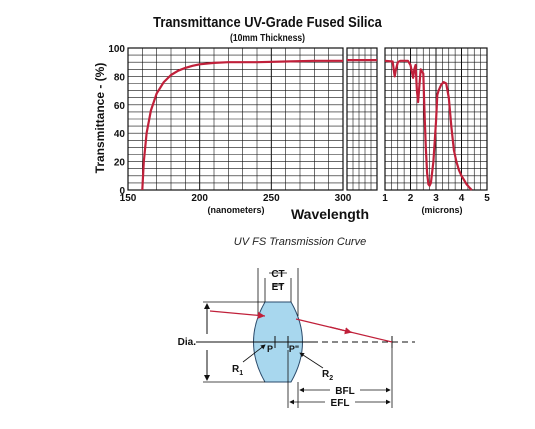 The height and width of the screenshot is (429, 535). What do you see at coordinates (242, 125) in the screenshot?
I see `series-line-uv` at bounding box center [242, 125].